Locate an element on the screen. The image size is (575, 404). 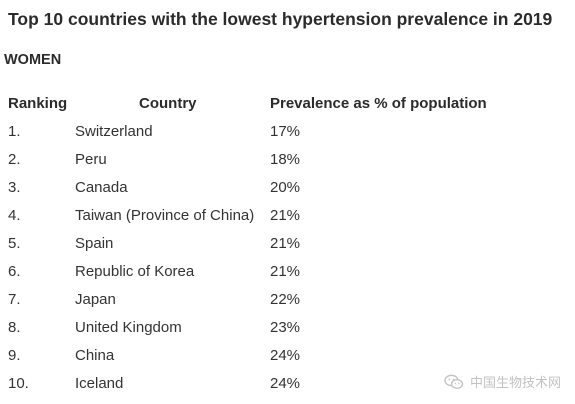
prevalence-cell: 23% is located at coordinates (285, 327).